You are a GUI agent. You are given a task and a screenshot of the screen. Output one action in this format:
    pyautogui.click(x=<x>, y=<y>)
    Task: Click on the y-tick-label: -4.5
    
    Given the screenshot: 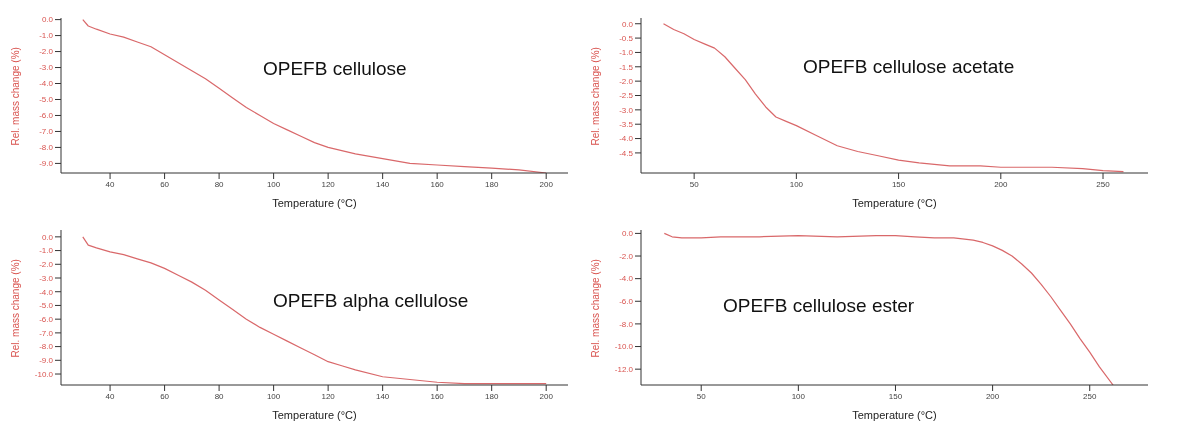 What is the action you would take?
    pyautogui.click(x=626, y=153)
    